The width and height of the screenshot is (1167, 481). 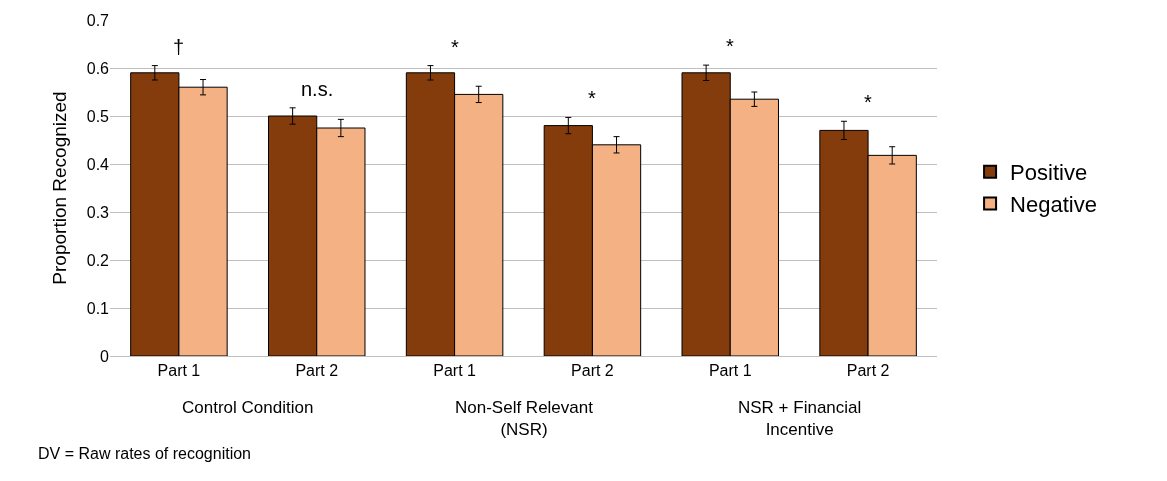 What do you see at coordinates (59, 188) in the screenshot?
I see `y-axis-title: Proportion Recognized` at bounding box center [59, 188].